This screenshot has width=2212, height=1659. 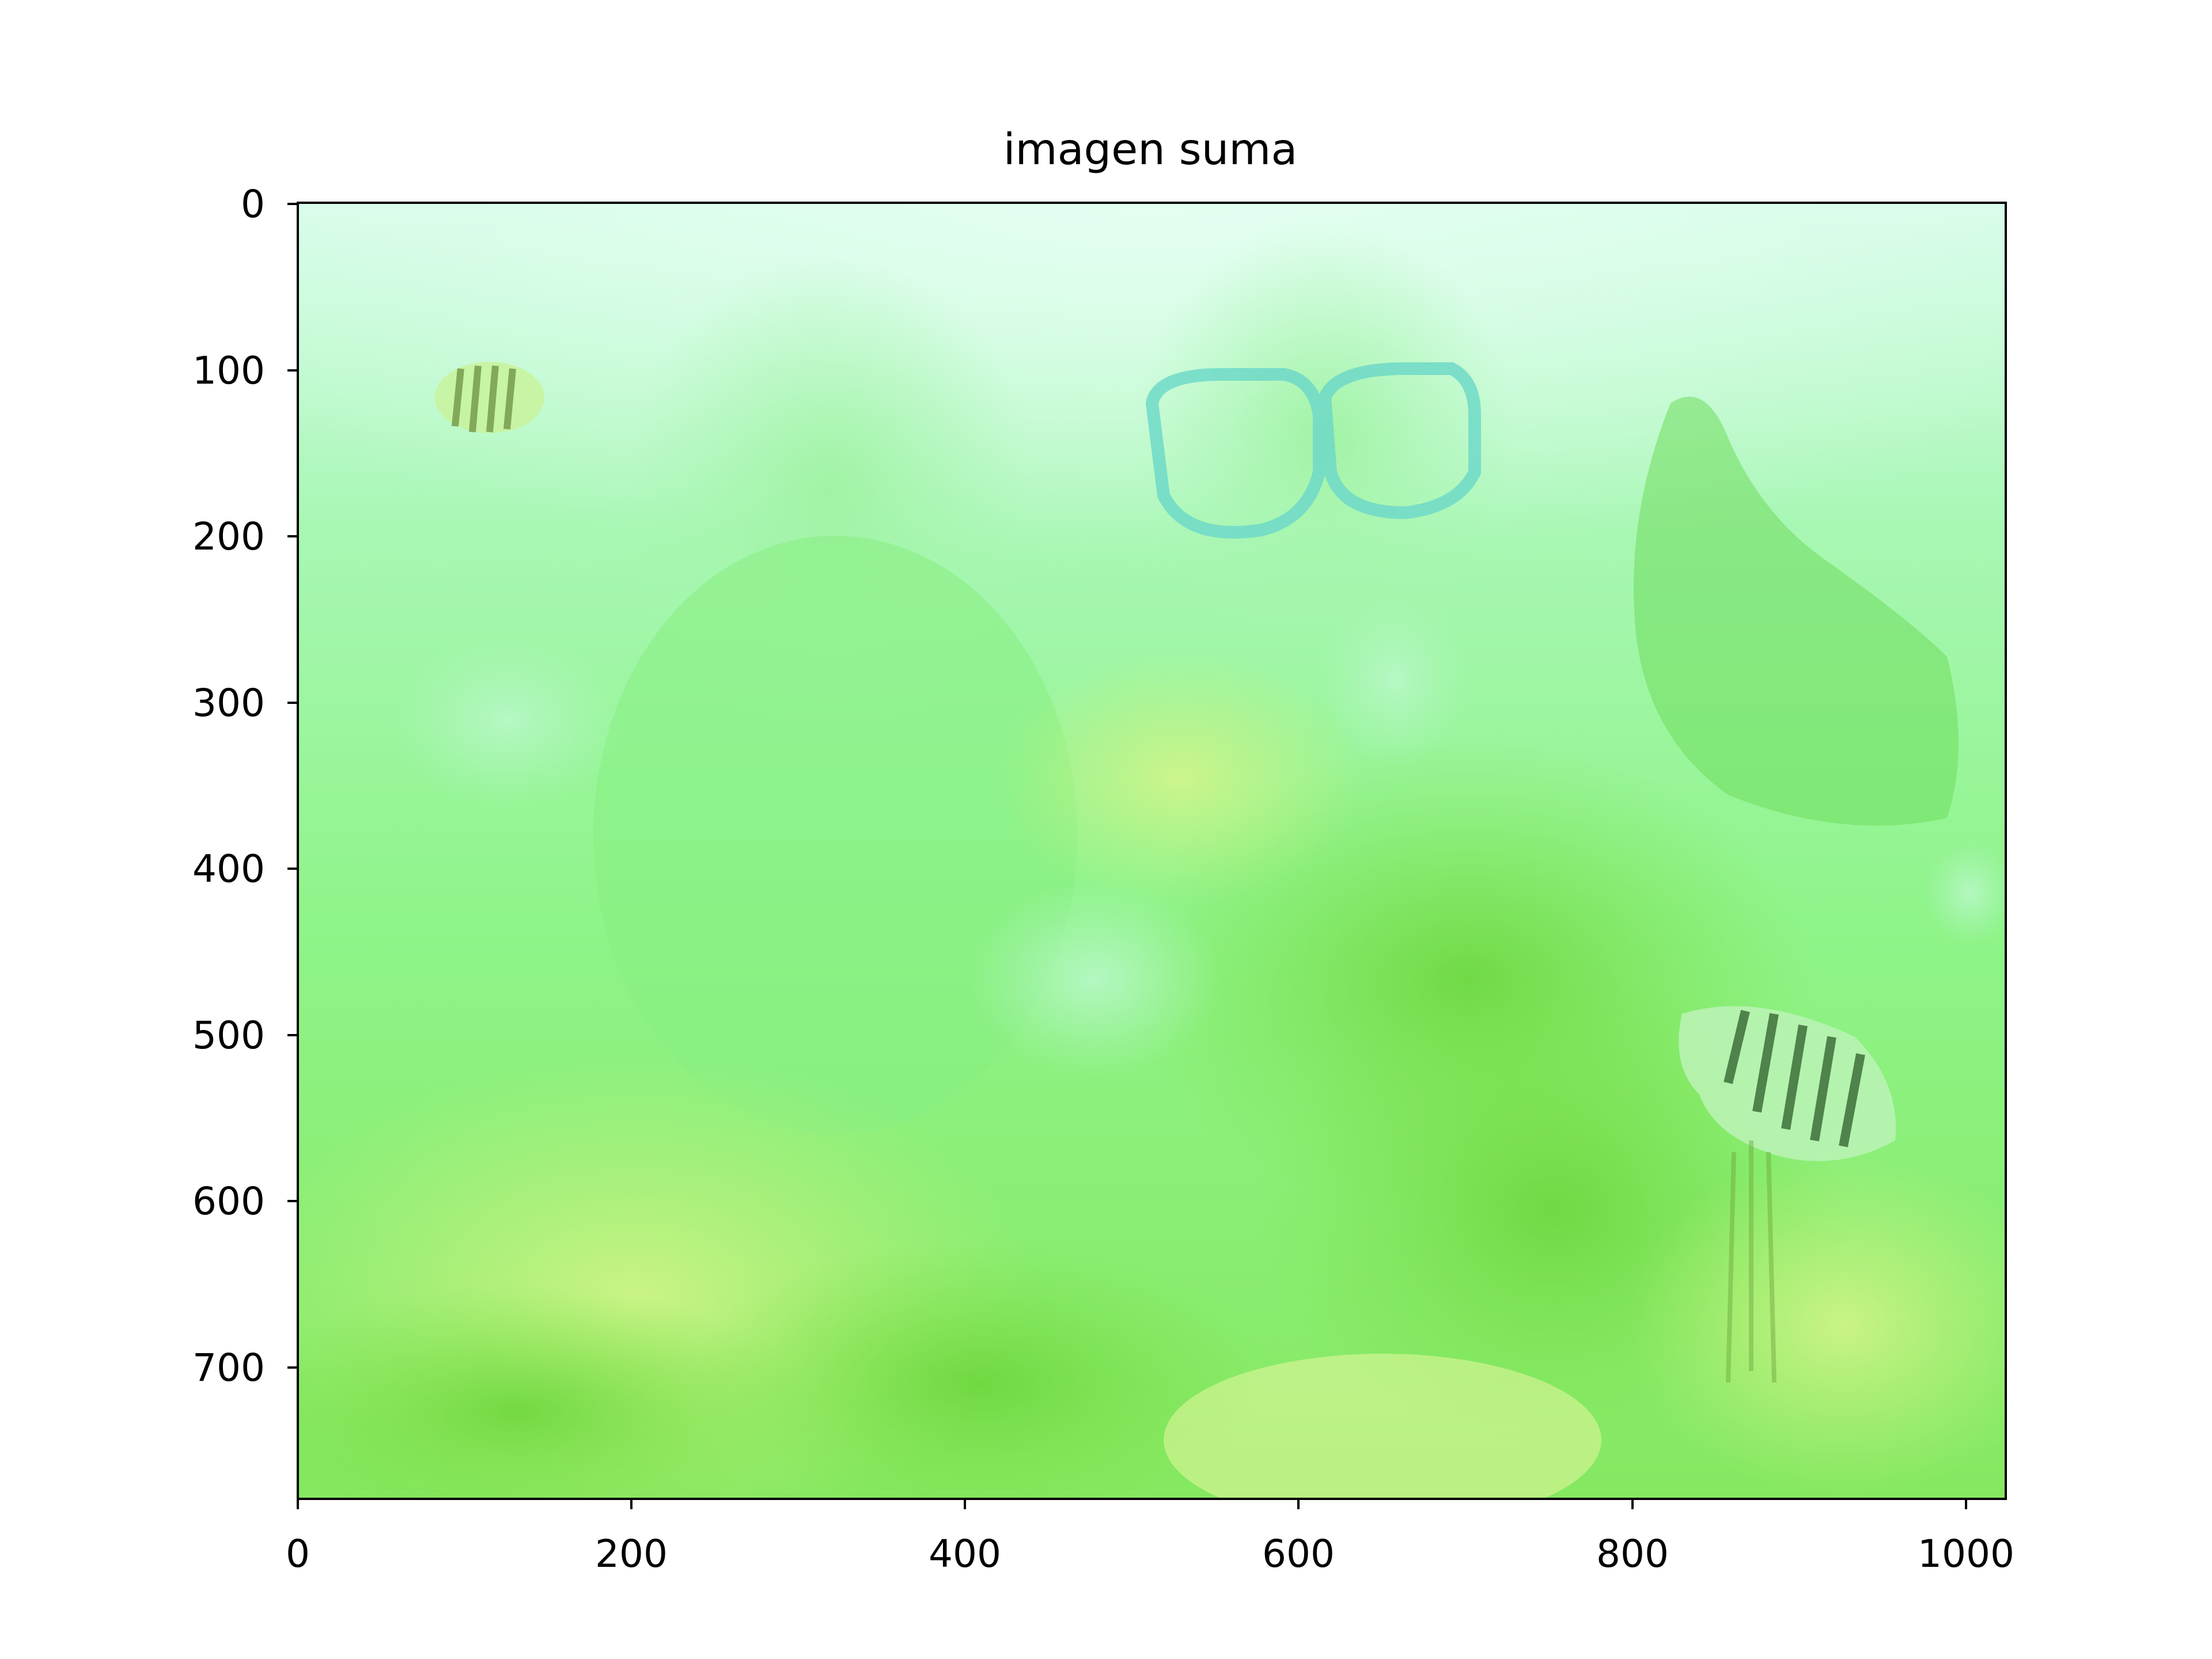 What do you see at coordinates (228, 869) in the screenshot?
I see `y-tick-label: 400` at bounding box center [228, 869].